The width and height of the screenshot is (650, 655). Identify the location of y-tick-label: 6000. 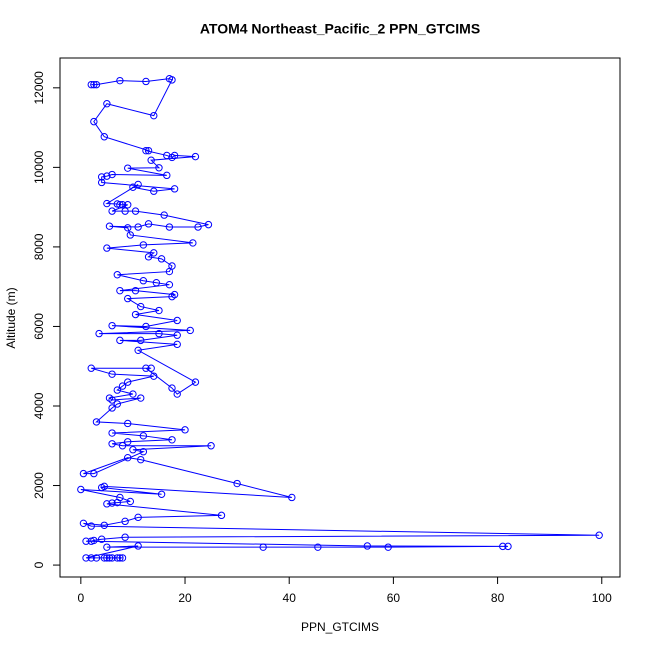
(39, 326).